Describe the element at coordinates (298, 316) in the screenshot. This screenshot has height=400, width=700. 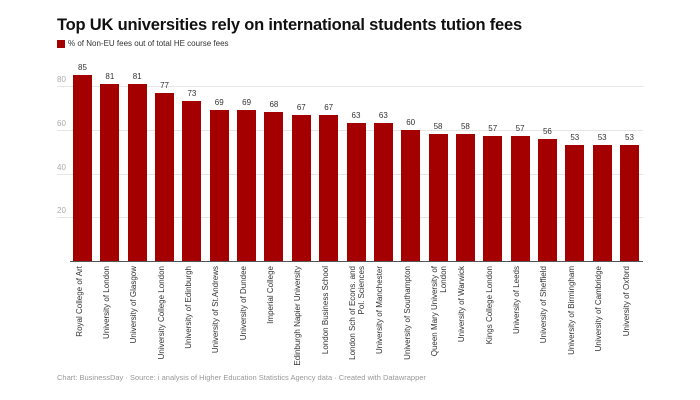
I see `x-axis-label: Edinburgh Napier University` at that location.